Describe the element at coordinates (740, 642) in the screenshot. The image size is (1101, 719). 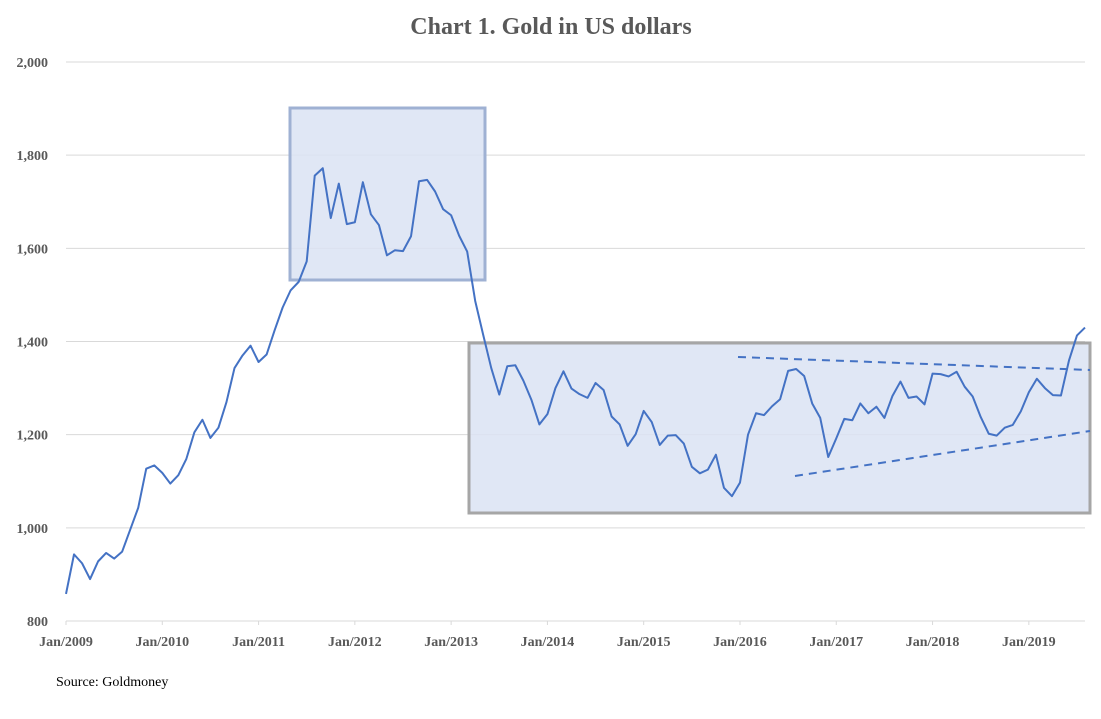
I see `x-tick-label: Jan/2016` at that location.